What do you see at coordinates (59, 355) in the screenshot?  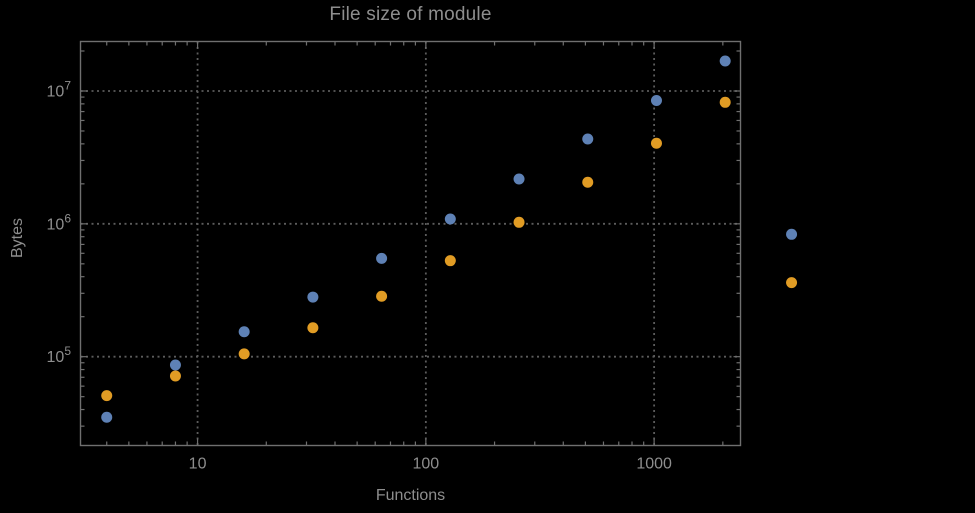 I see `y-tick-label: 10⁵` at bounding box center [59, 355].